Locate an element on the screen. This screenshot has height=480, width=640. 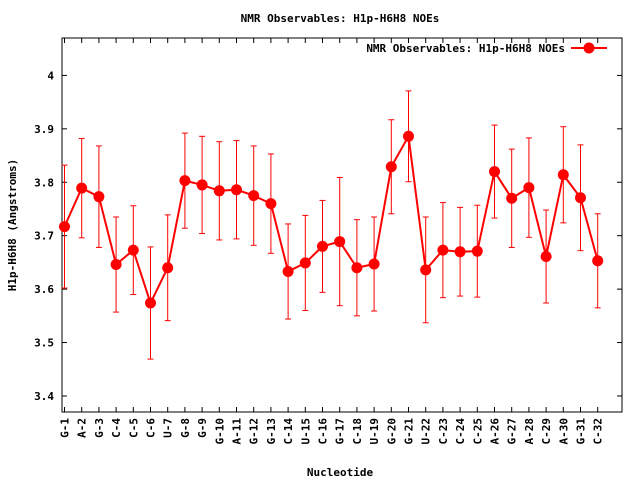
legend-label: NMR Observables: H1p-H6H8 NOEs is located at coordinates (465, 48).